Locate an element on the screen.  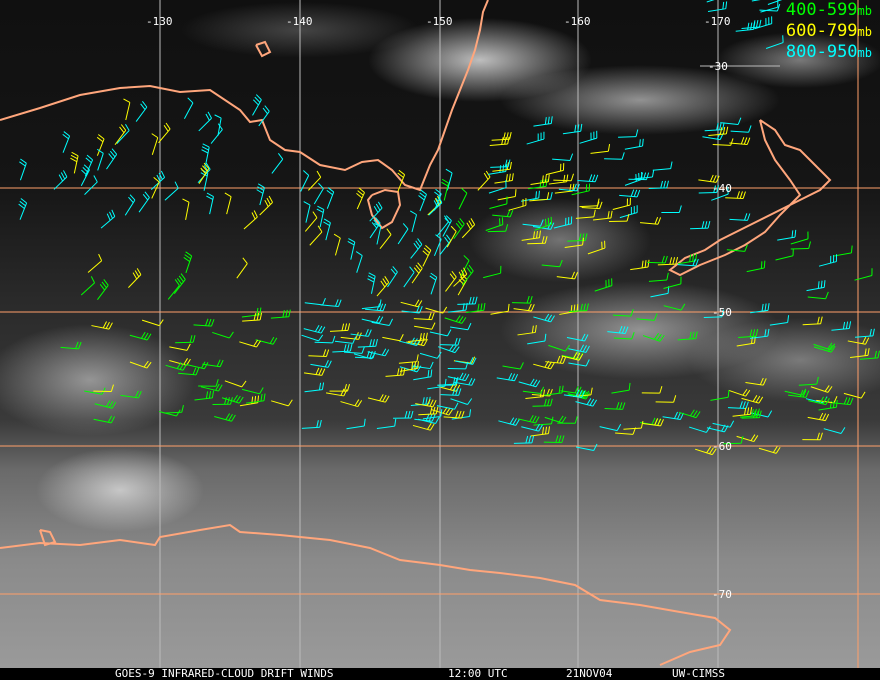
island-coast is located at coordinates (263, 49).